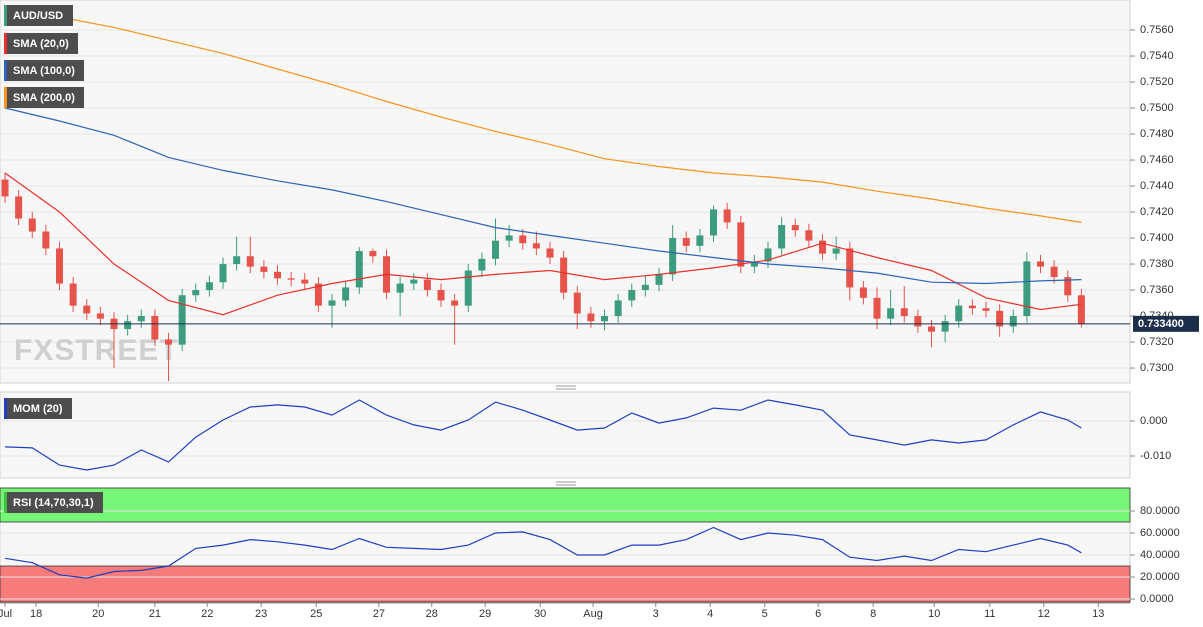 The height and width of the screenshot is (627, 1203). Describe the element at coordinates (155, 614) in the screenshot. I see `x-tick-label: 21` at that location.